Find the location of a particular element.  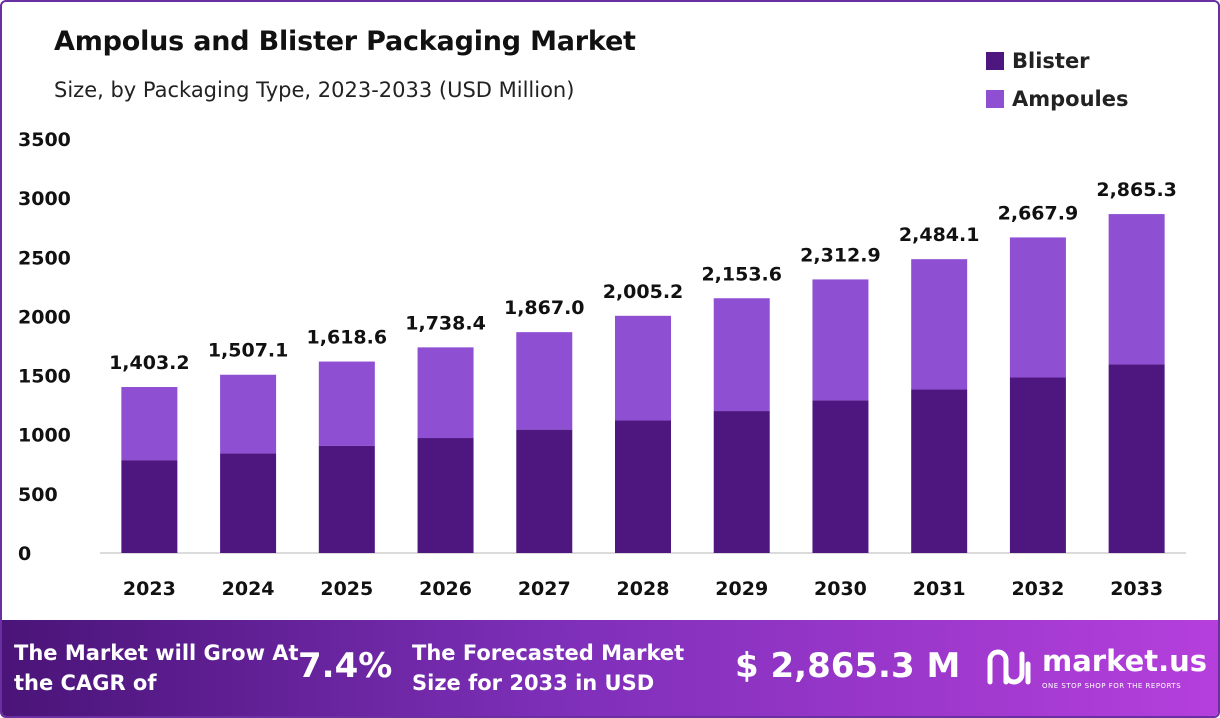

bar-ampoules-2025 is located at coordinates (346, 403).